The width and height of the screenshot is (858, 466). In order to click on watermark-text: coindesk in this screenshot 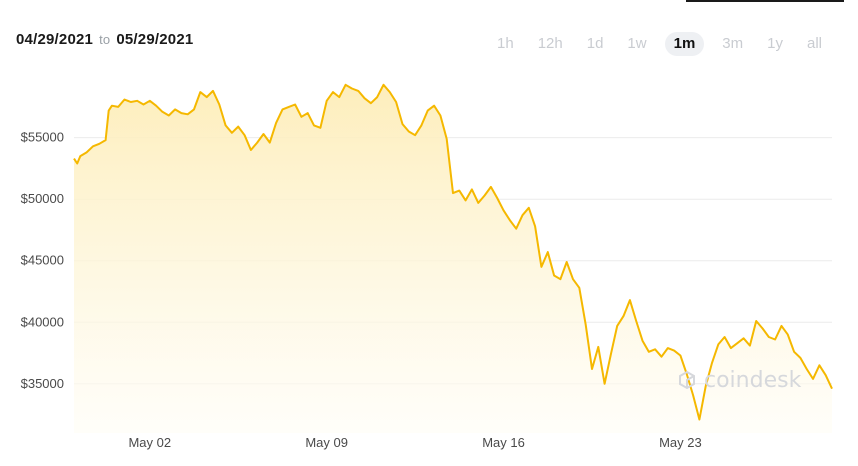, I will do `click(753, 380)`.